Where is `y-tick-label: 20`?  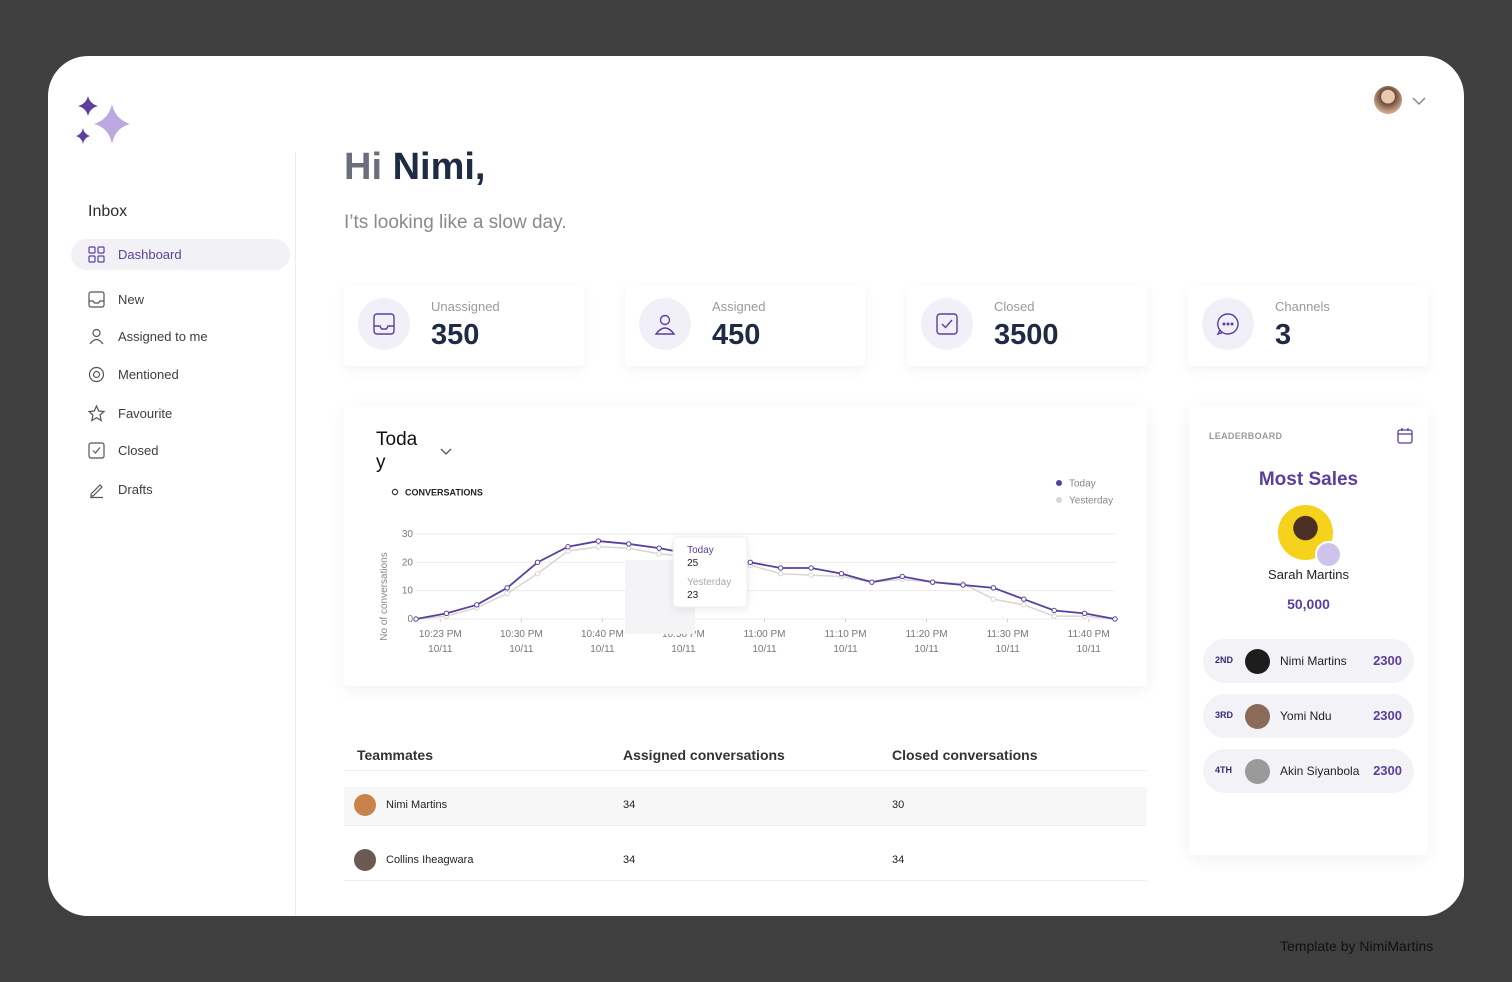
y-tick-label: 20 is located at coordinates (408, 562).